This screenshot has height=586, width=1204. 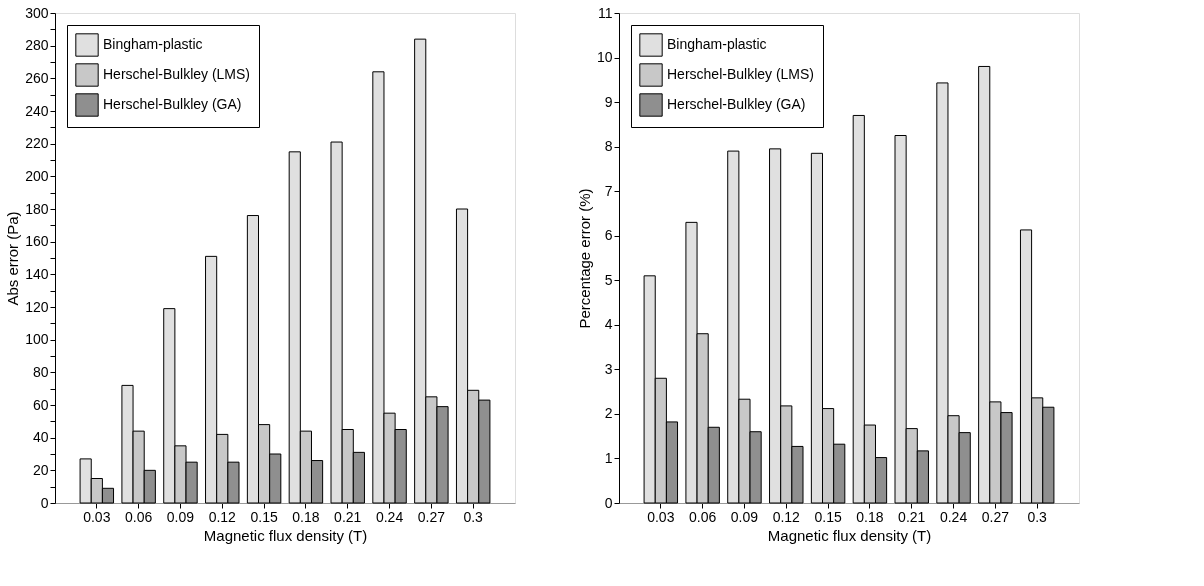 I want to click on y-tick-label: 7, so click(x=608, y=190).